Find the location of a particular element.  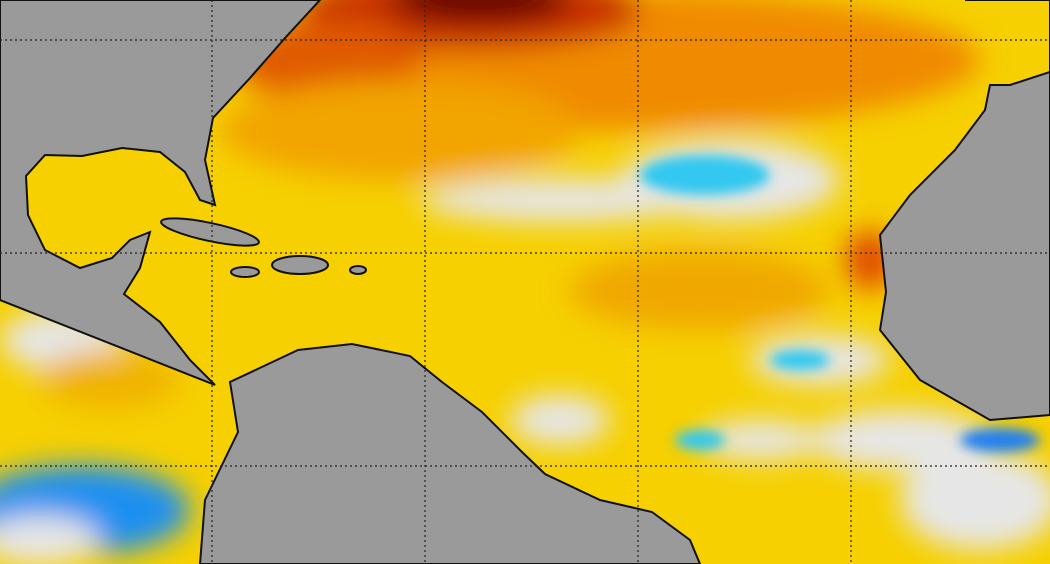

puerto-rico is located at coordinates (358, 270).